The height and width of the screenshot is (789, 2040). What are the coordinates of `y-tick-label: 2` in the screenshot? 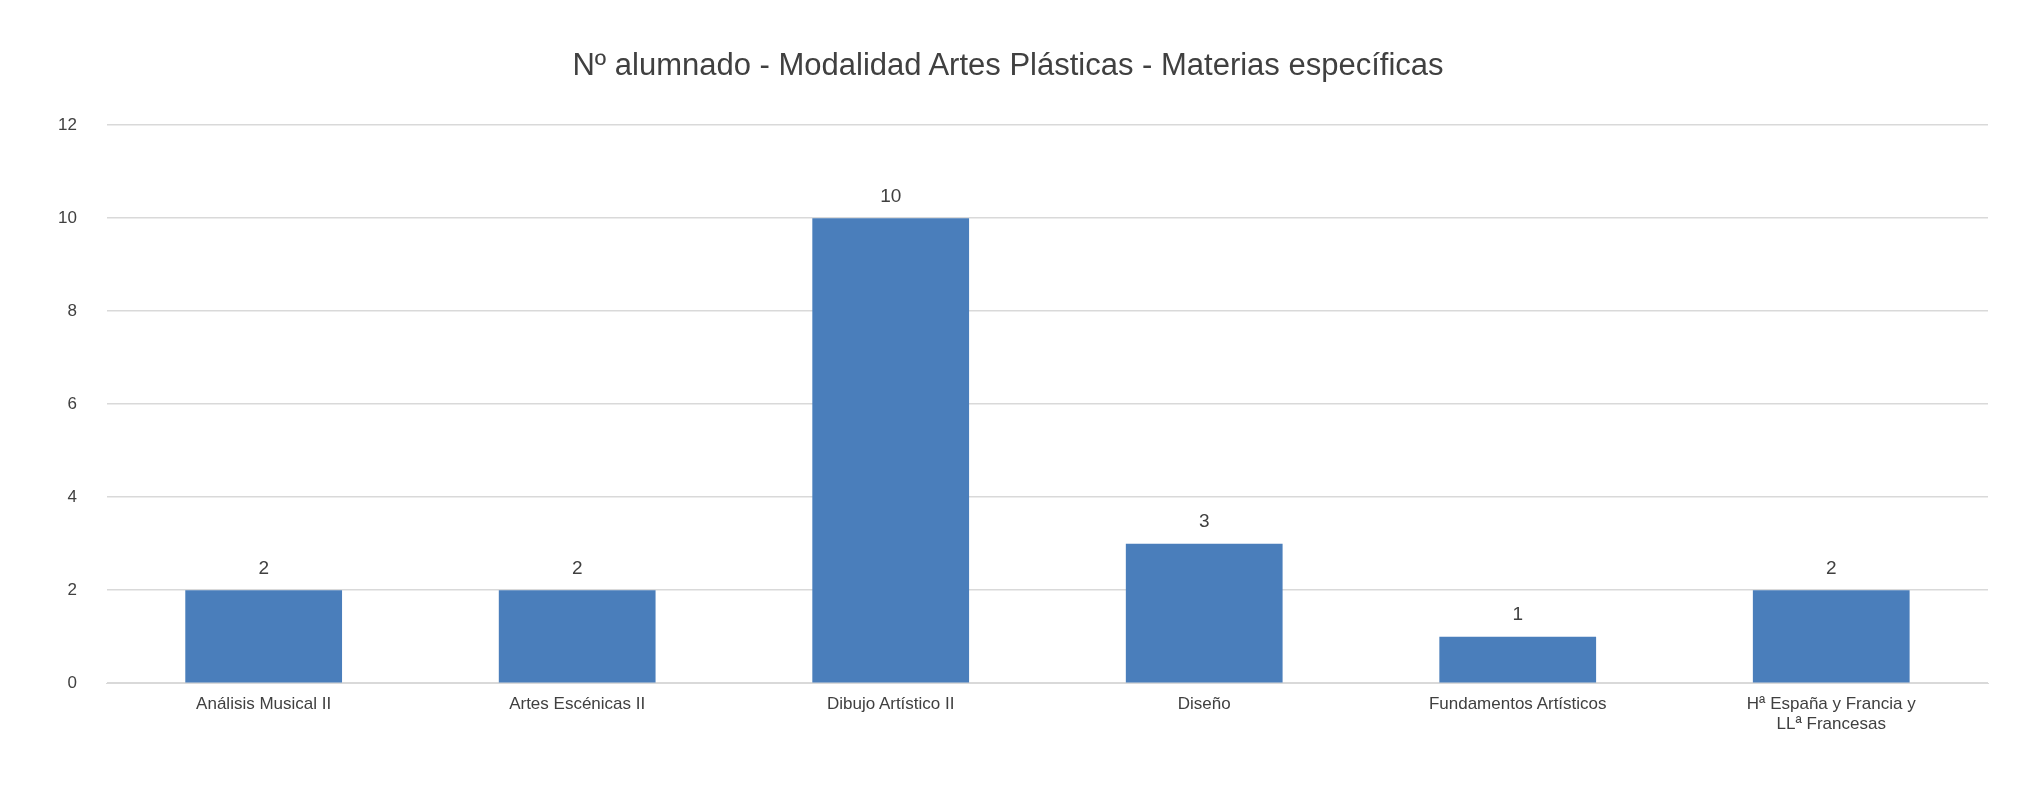 It's located at (72, 589).